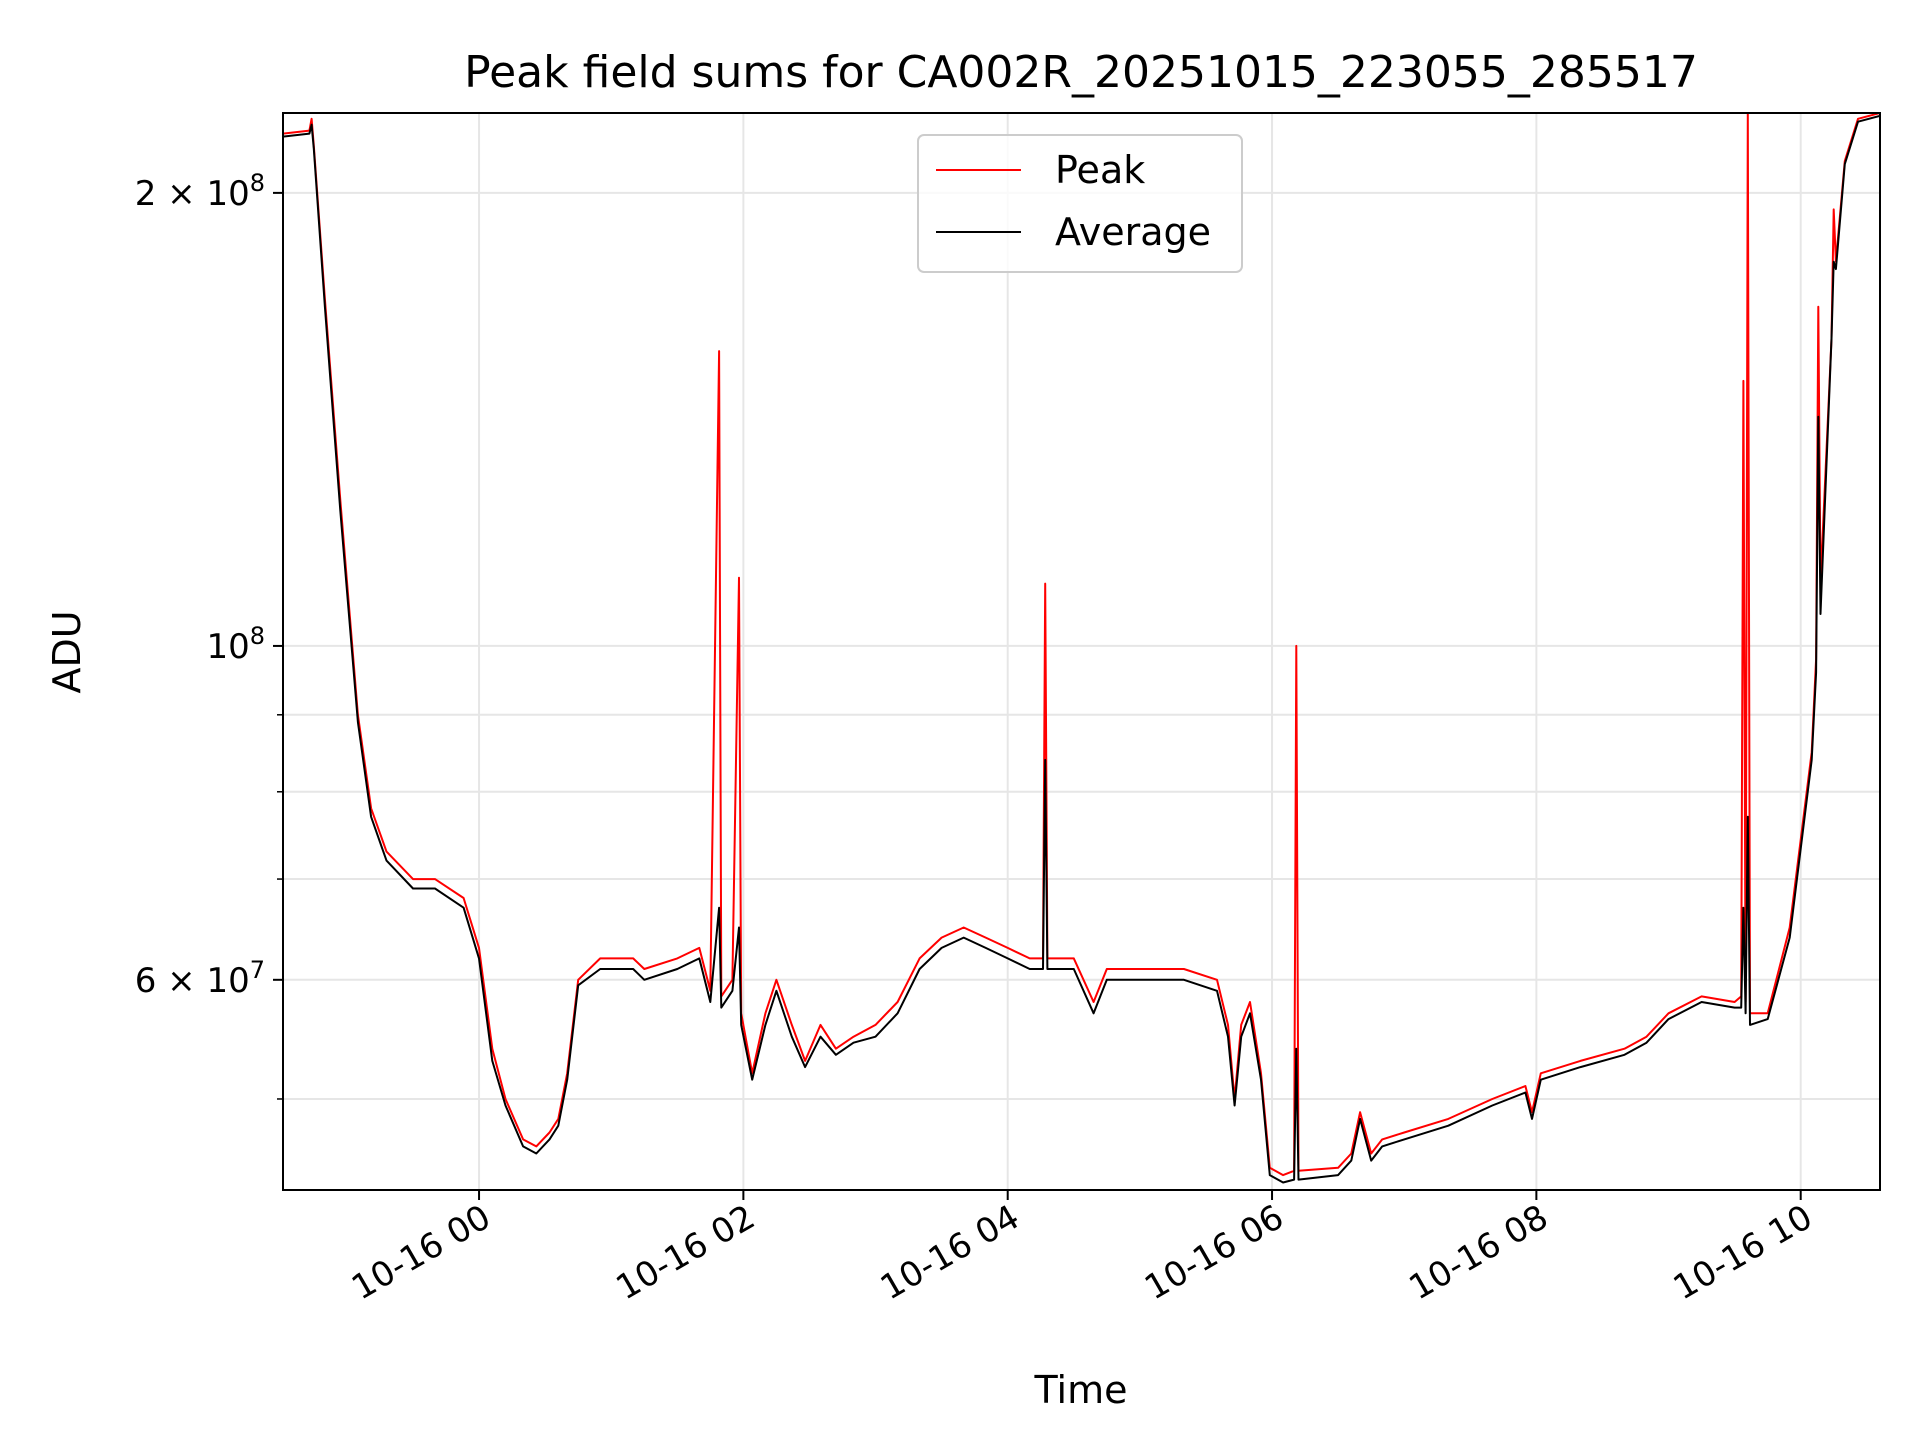 The height and width of the screenshot is (1440, 1920). I want to click on y-axis: 6 × 107 108 2 × 108, so click(209, 634).